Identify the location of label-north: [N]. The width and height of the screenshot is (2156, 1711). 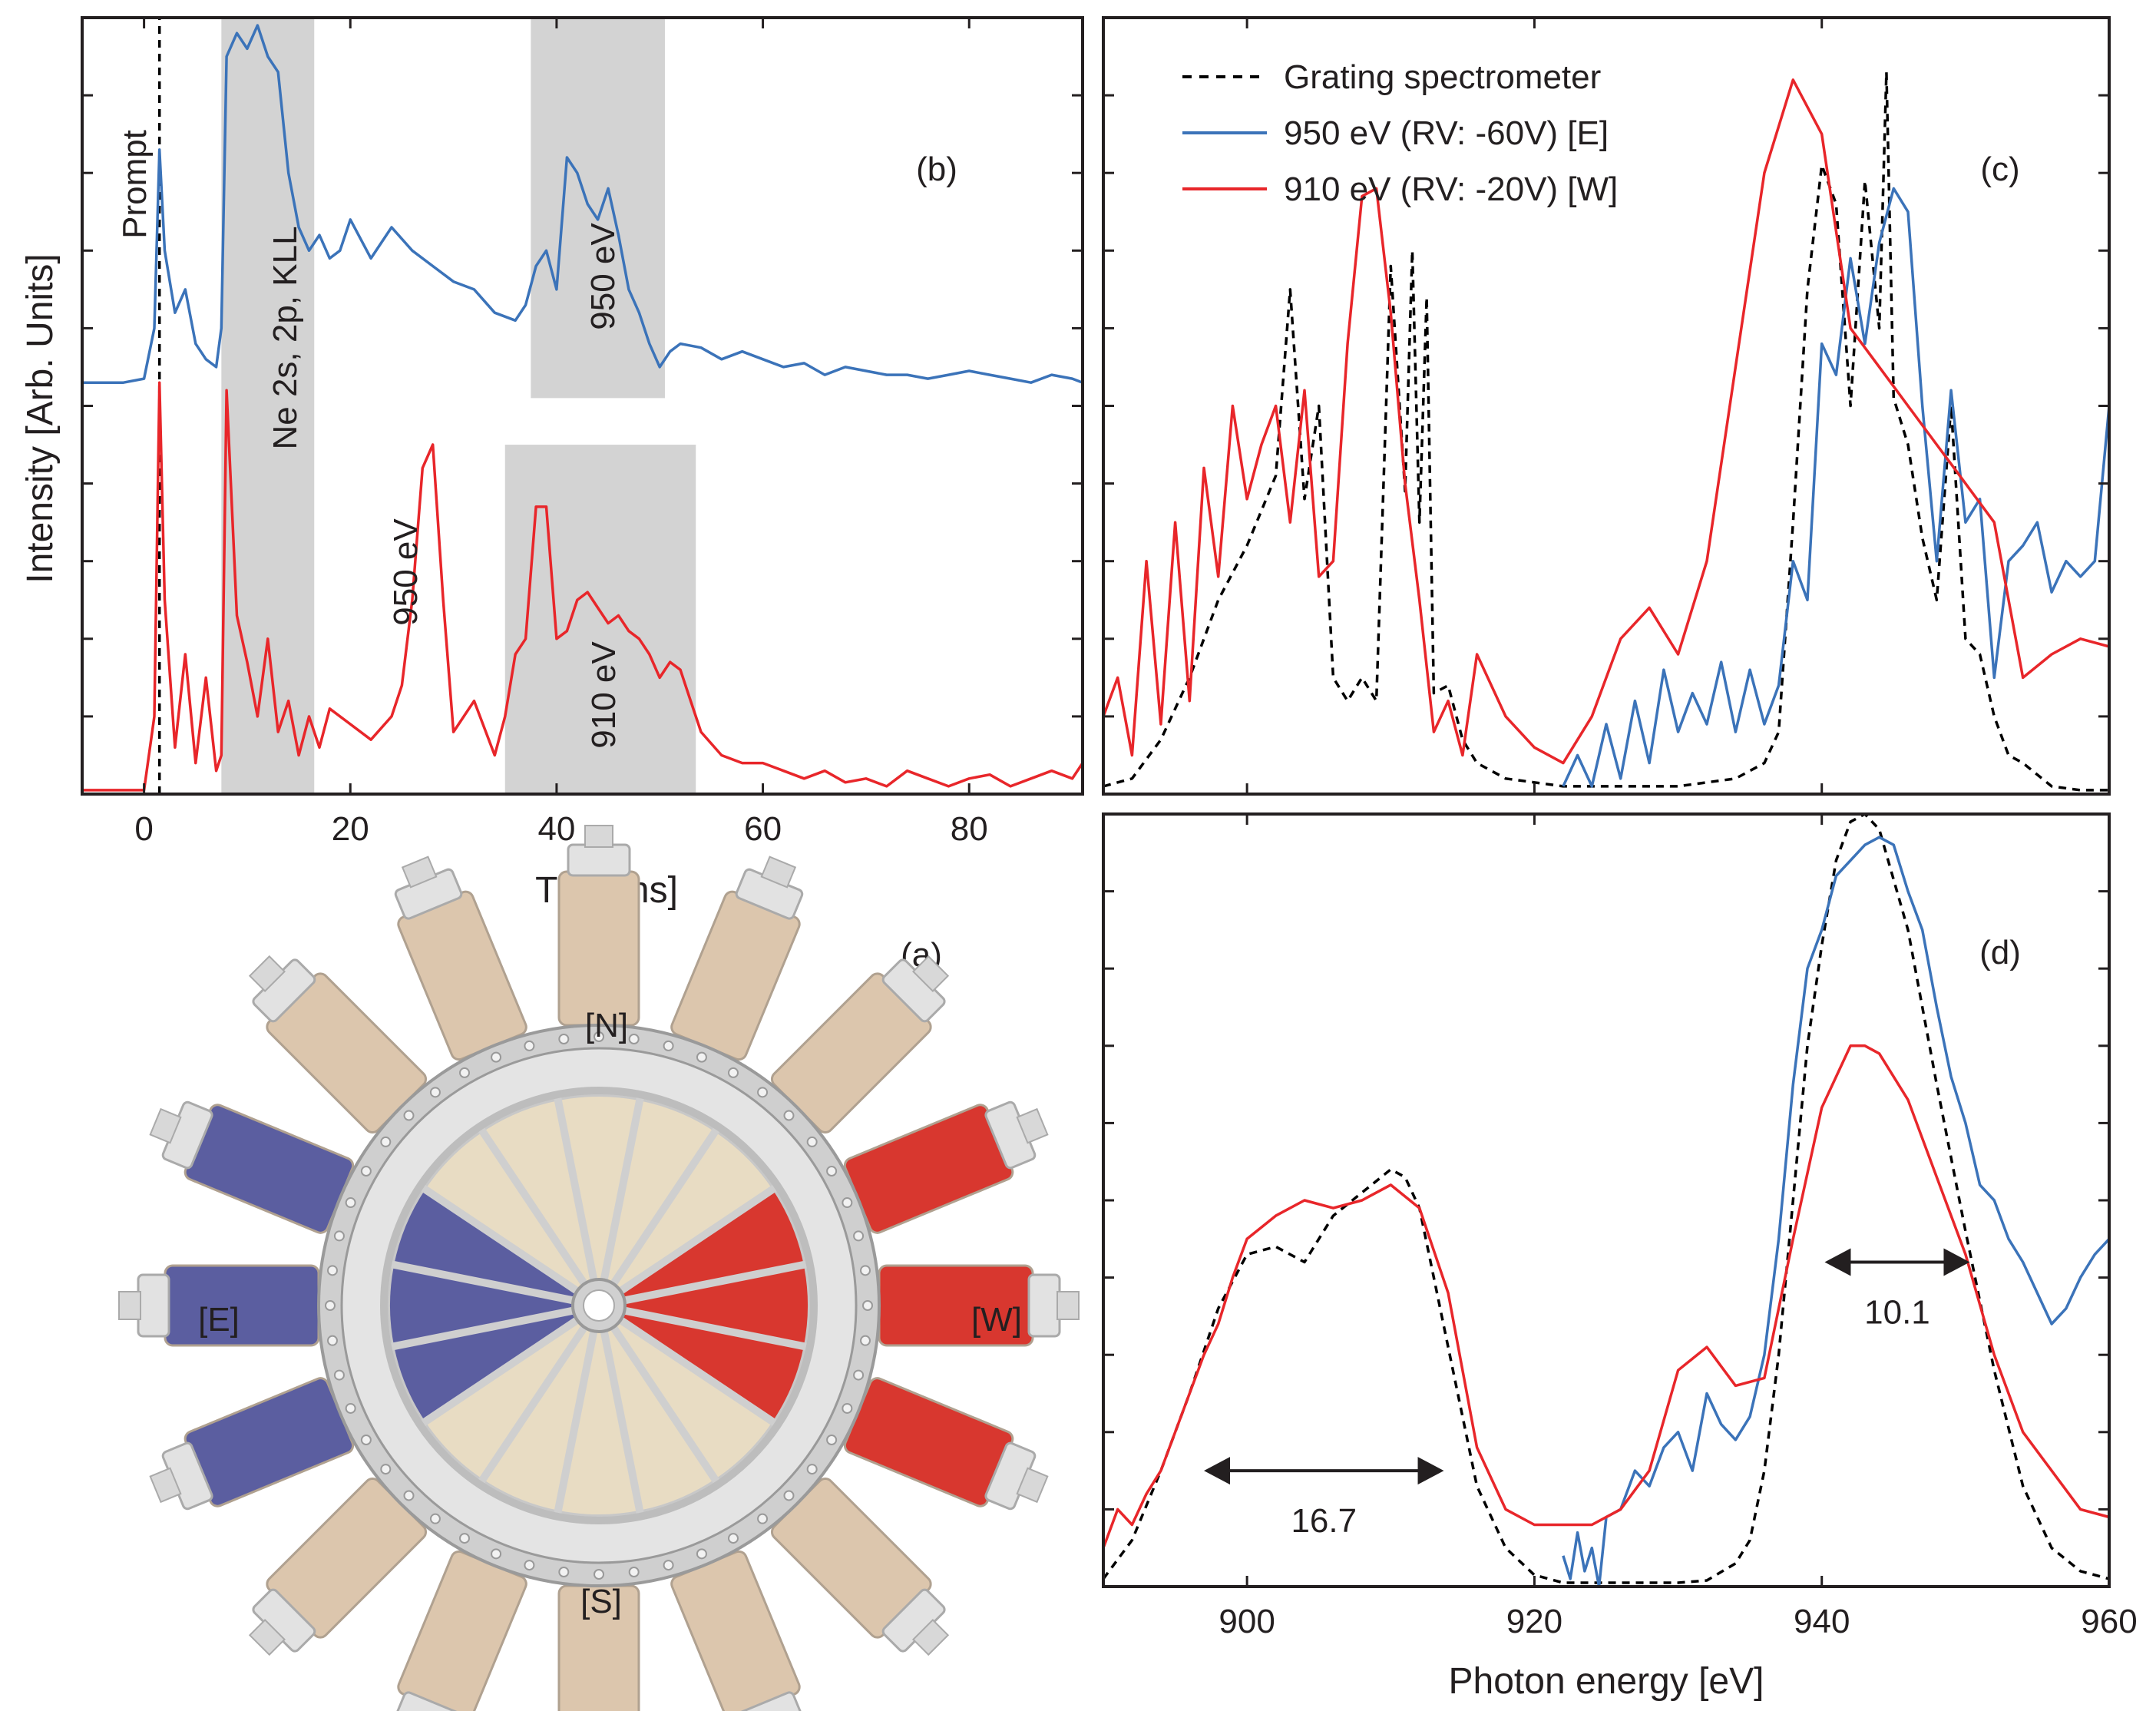
(606, 1025).